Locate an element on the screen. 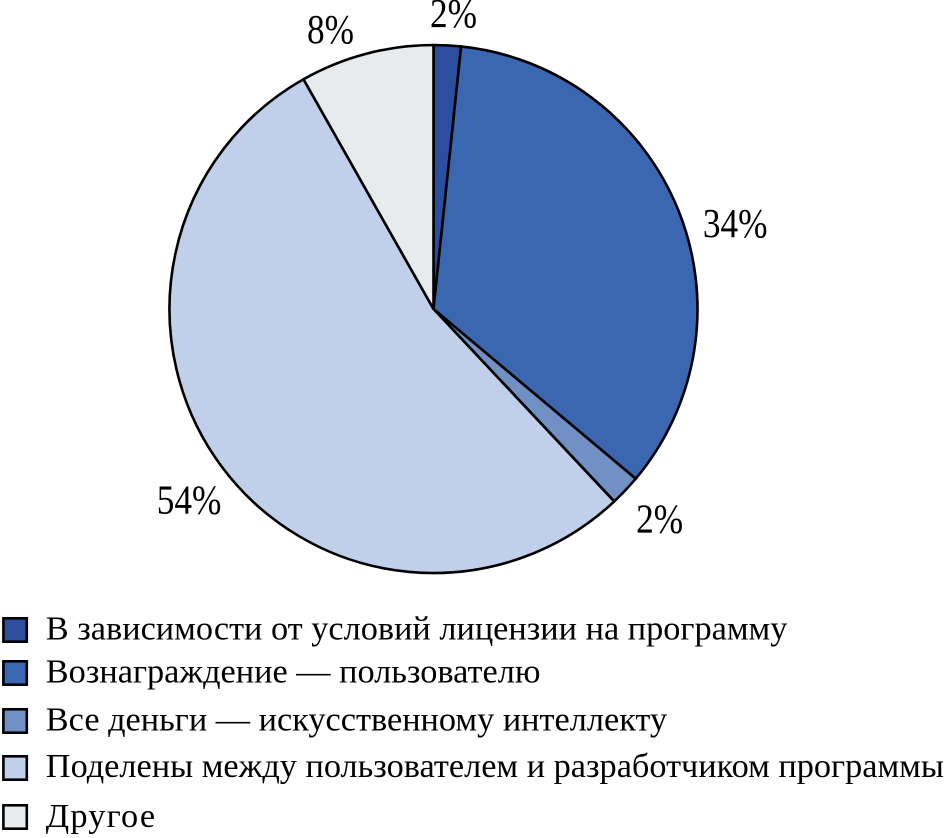 This screenshot has width=946, height=838. svg-text: 34% is located at coordinates (735, 223).